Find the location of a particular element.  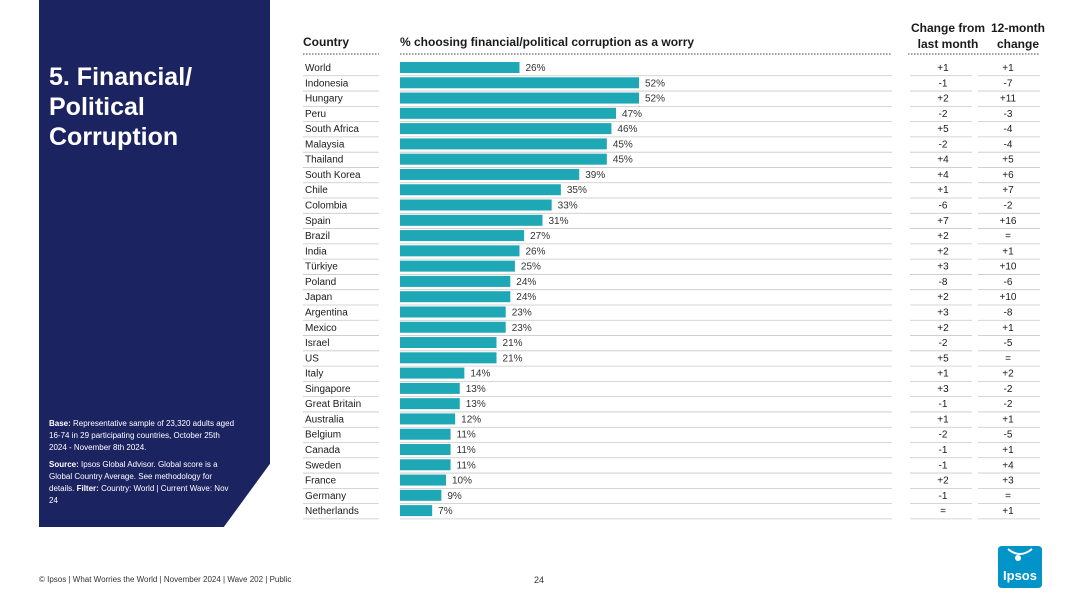

country-label: South Korea is located at coordinates (333, 175).